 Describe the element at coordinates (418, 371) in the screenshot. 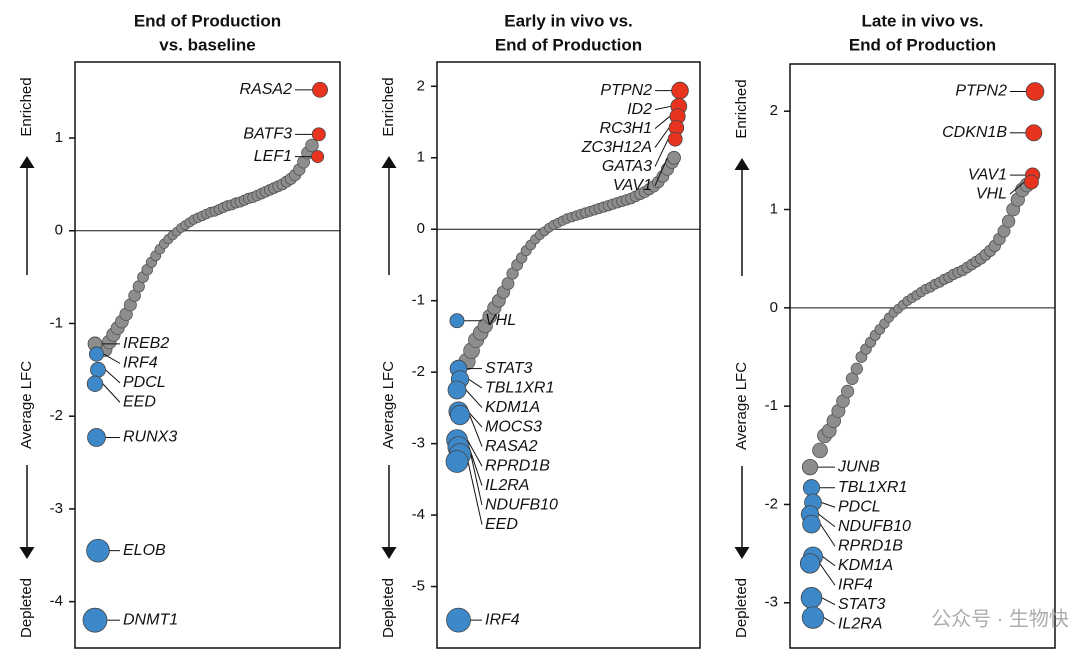

I see `y-tick-label: -2` at that location.